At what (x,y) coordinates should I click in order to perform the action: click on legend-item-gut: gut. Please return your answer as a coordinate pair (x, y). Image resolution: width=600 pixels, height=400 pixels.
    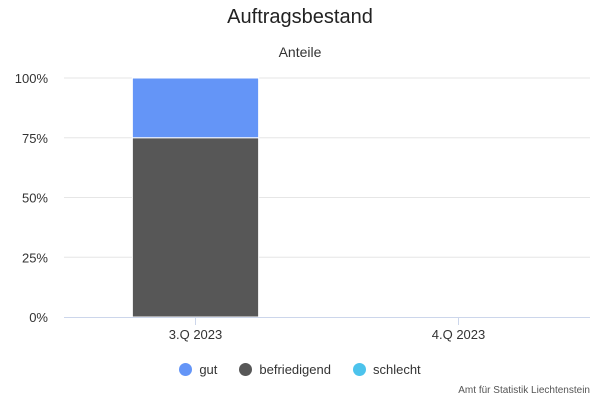
    Looking at the image, I should click on (198, 369).